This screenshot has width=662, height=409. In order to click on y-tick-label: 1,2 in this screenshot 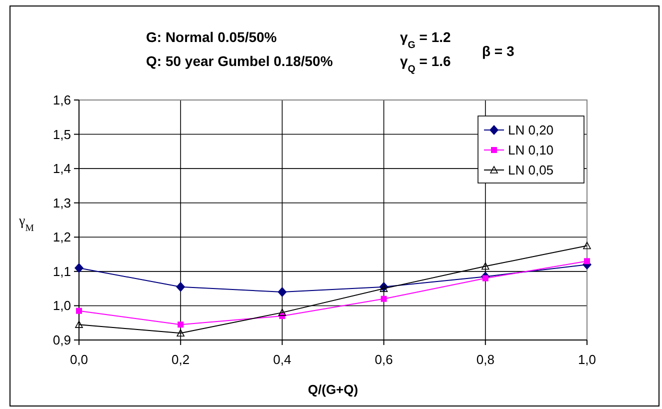, I will do `click(61, 237)`.